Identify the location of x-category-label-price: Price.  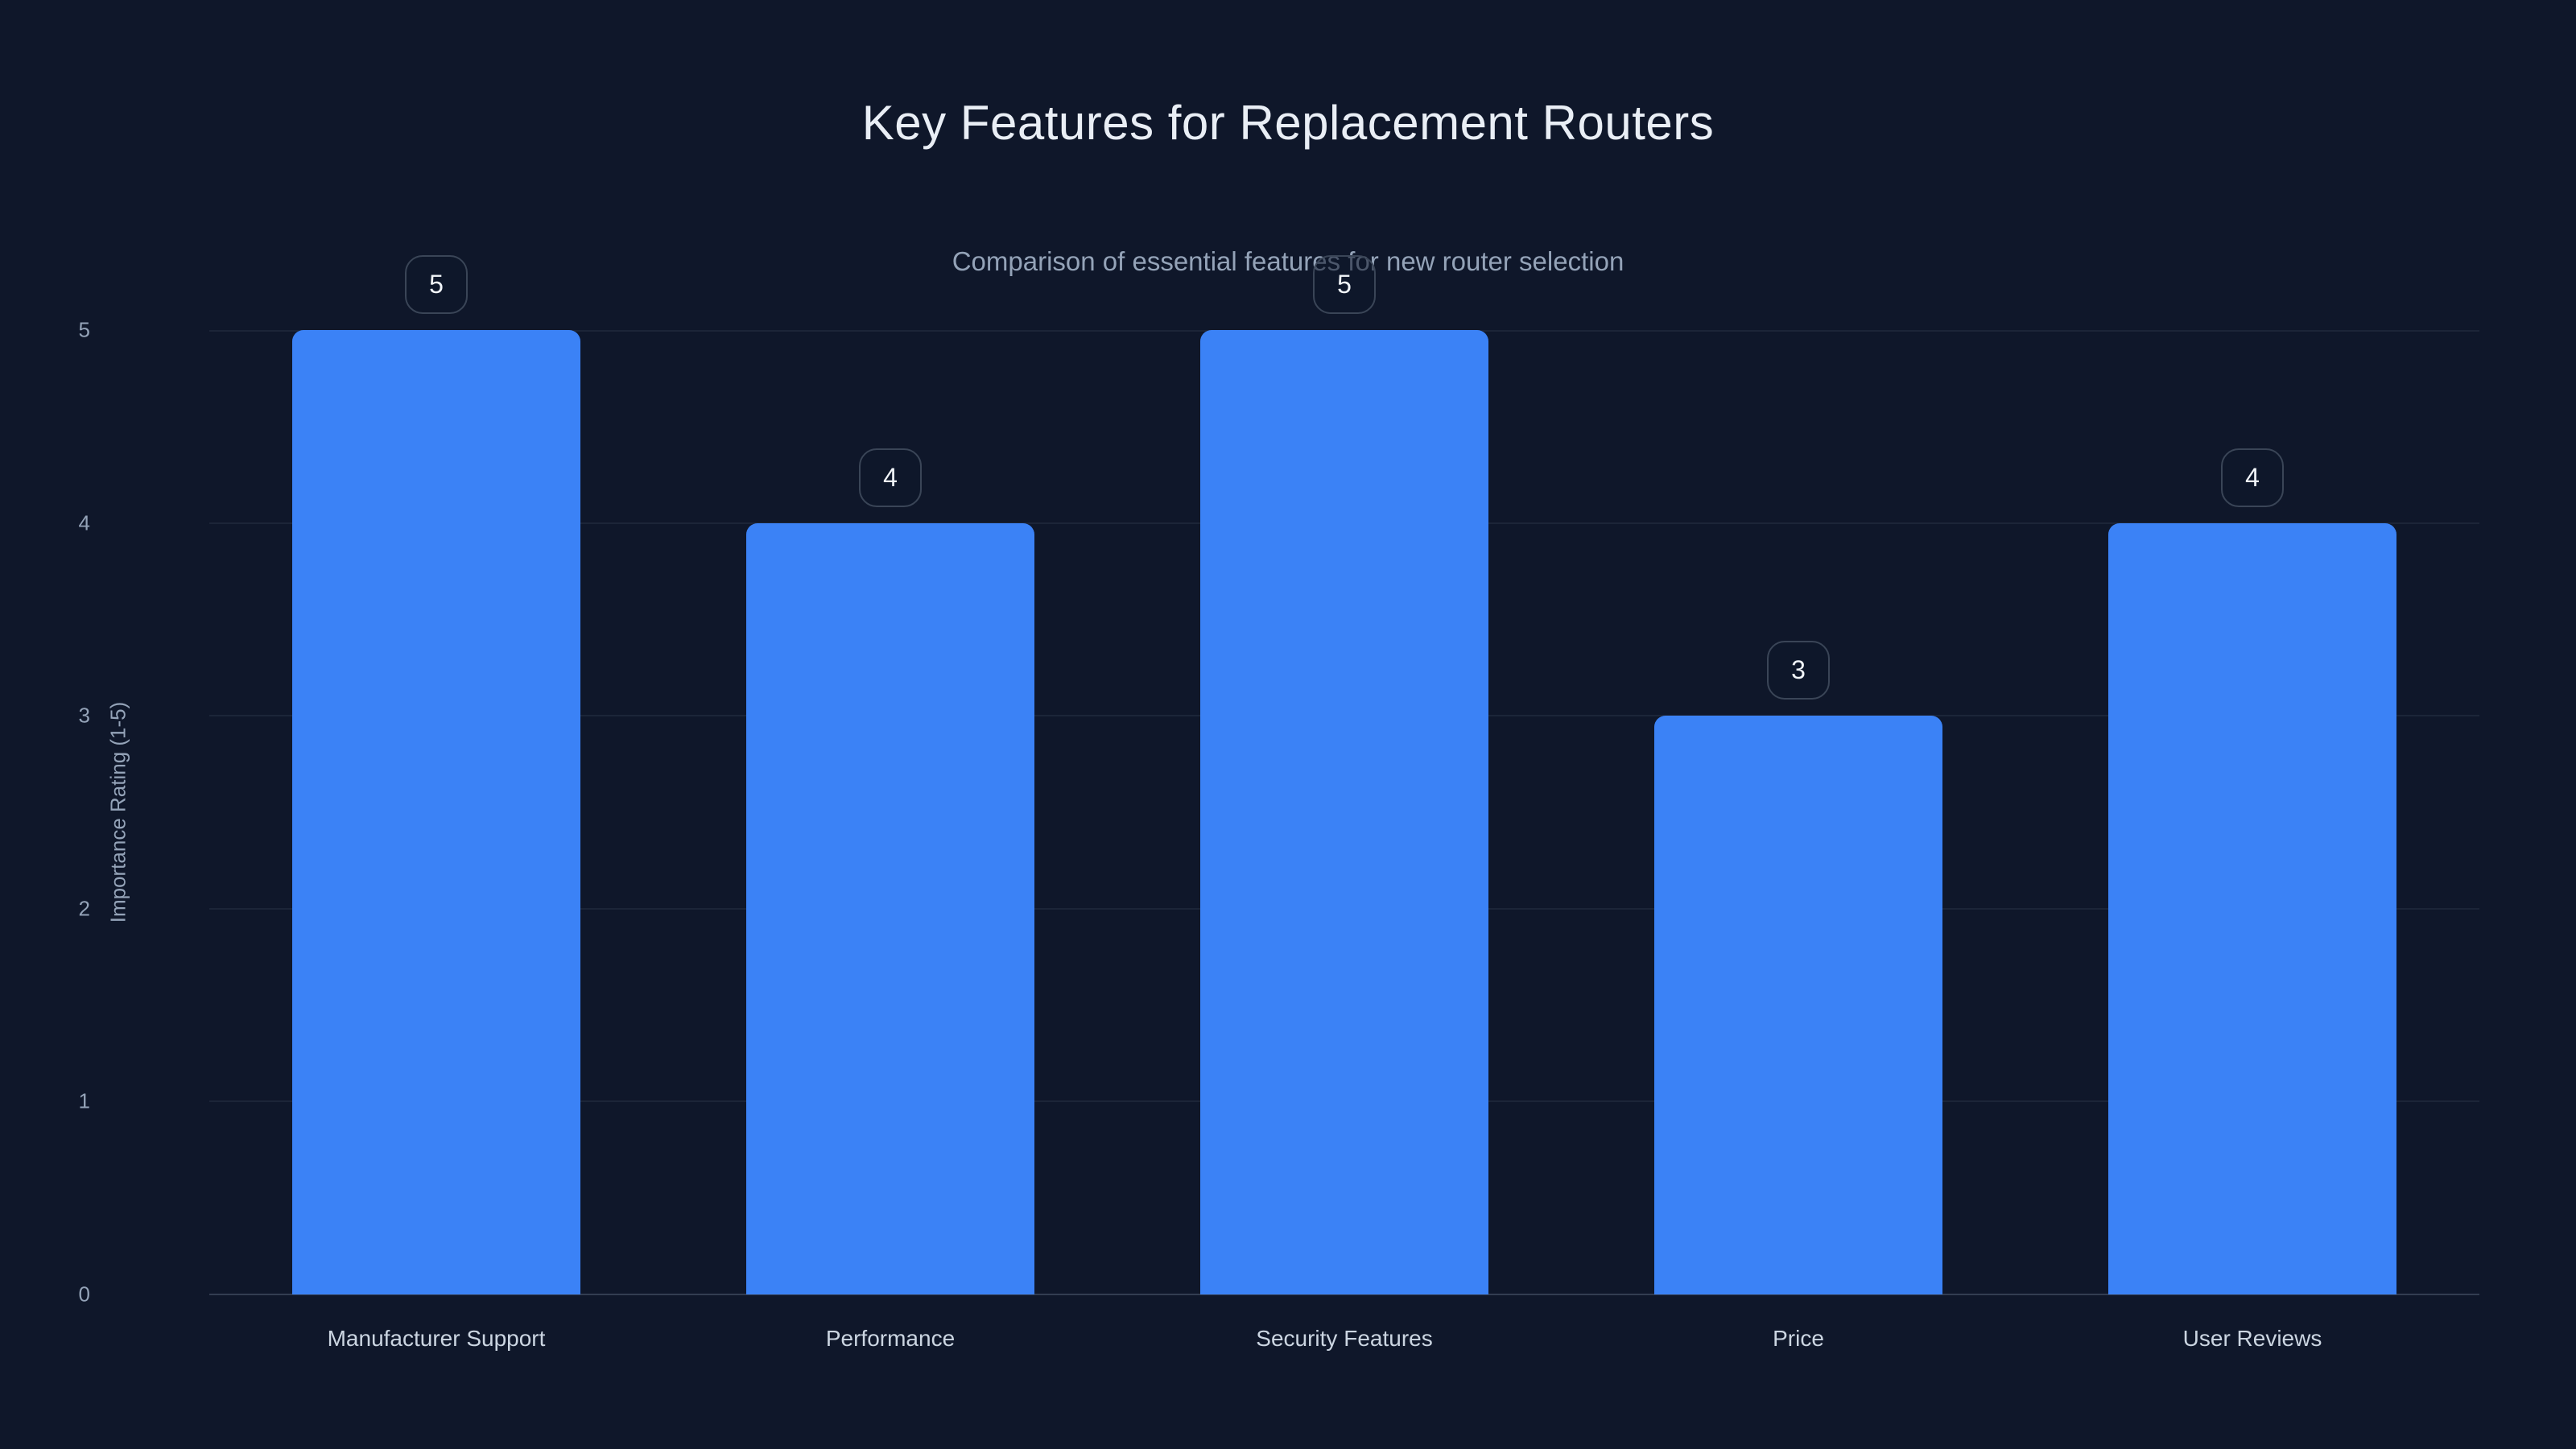
(1798, 1338).